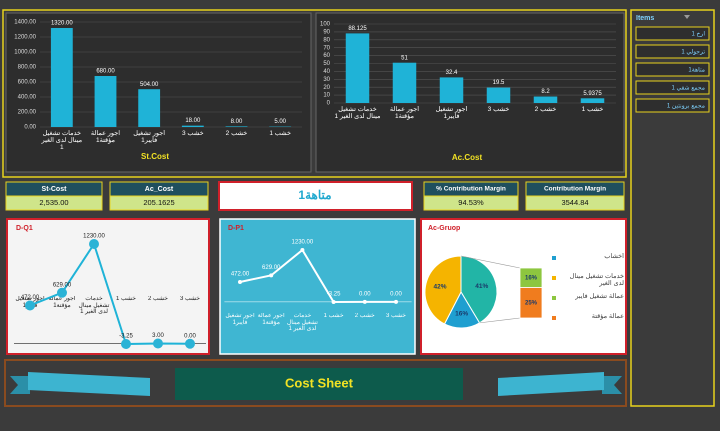 Image resolution: width=720 pixels, height=431 pixels. I want to click on y-tick-label: 80, so click(326, 40).